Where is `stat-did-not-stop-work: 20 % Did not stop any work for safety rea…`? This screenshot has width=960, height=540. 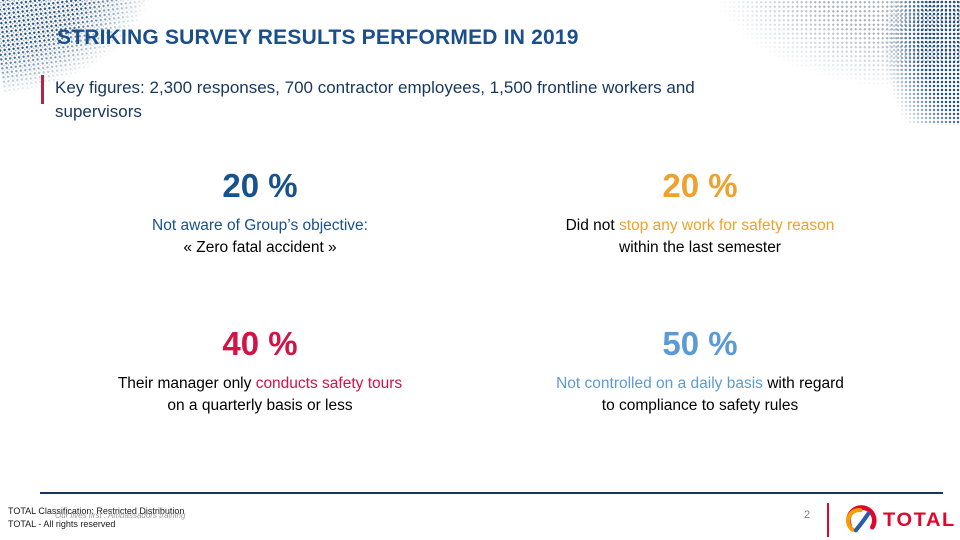 stat-did-not-stop-work: 20 % Did not stop any work for safety rea… is located at coordinates (700, 247).